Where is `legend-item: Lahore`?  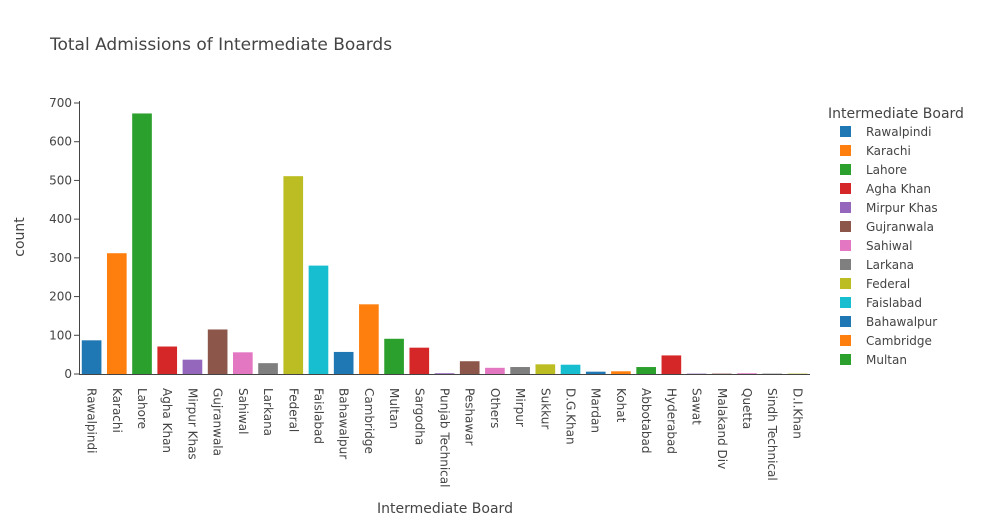
legend-item: Lahore is located at coordinates (873, 170).